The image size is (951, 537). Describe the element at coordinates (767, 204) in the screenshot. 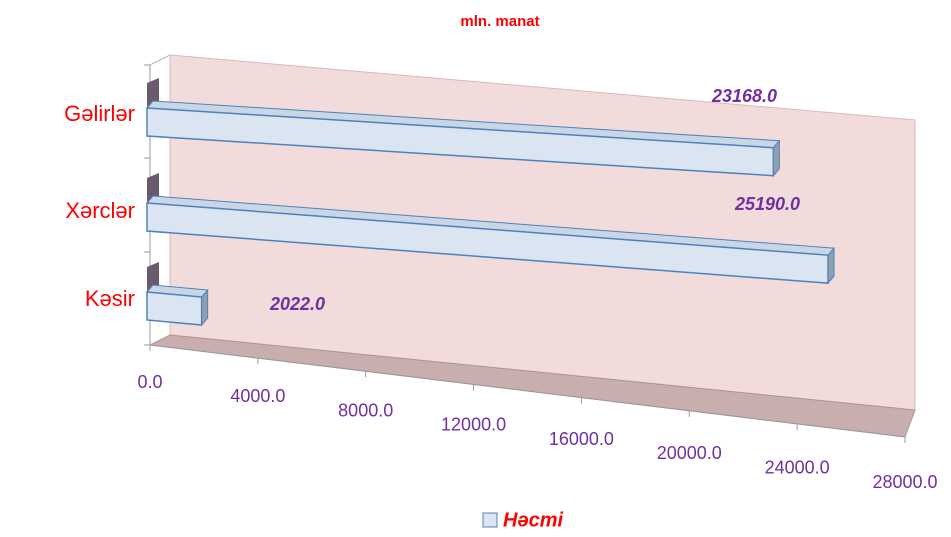

I see `value-label: 25190.0` at that location.